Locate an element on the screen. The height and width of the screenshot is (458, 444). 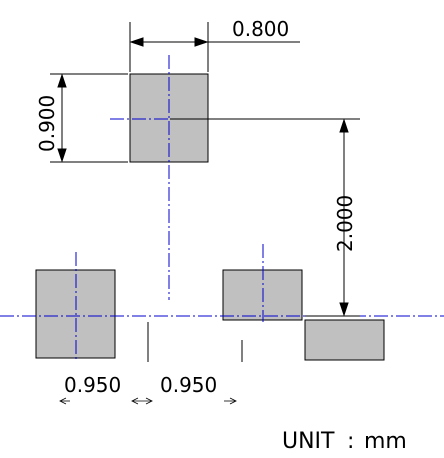
units-value: mm is located at coordinates (385, 441).